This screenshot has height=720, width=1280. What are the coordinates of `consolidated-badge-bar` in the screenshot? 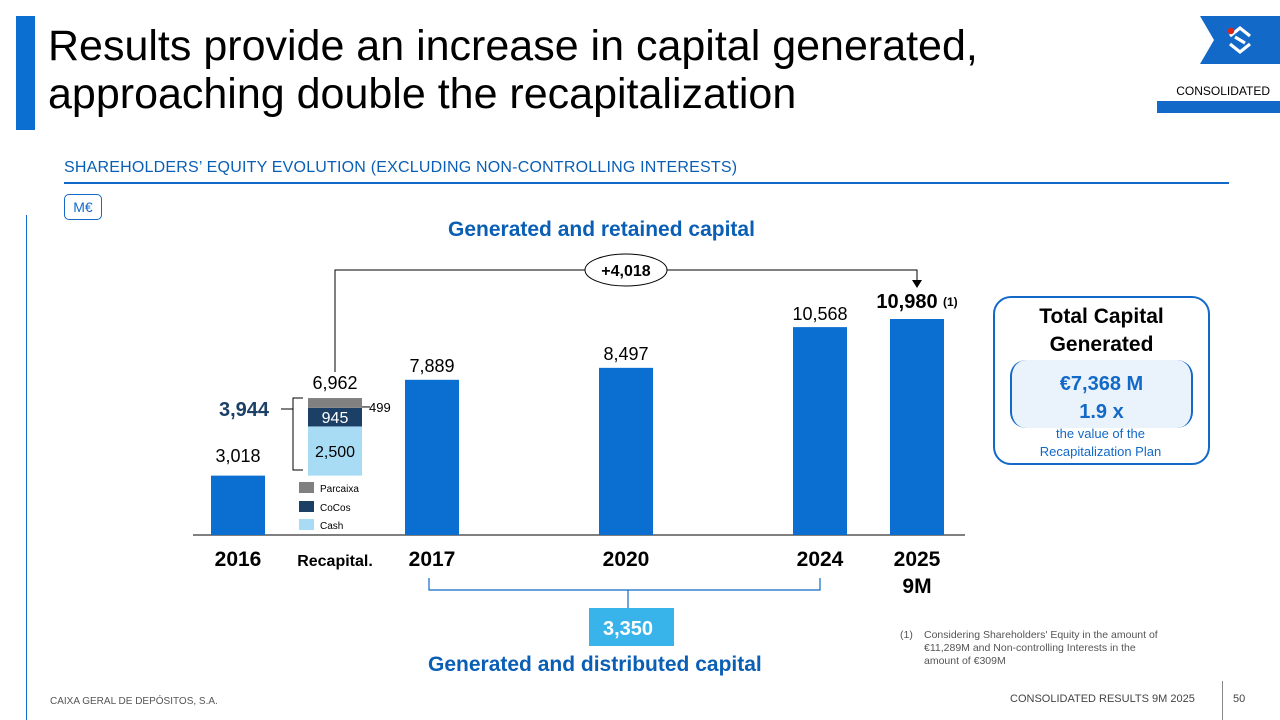 It's located at (1218, 107).